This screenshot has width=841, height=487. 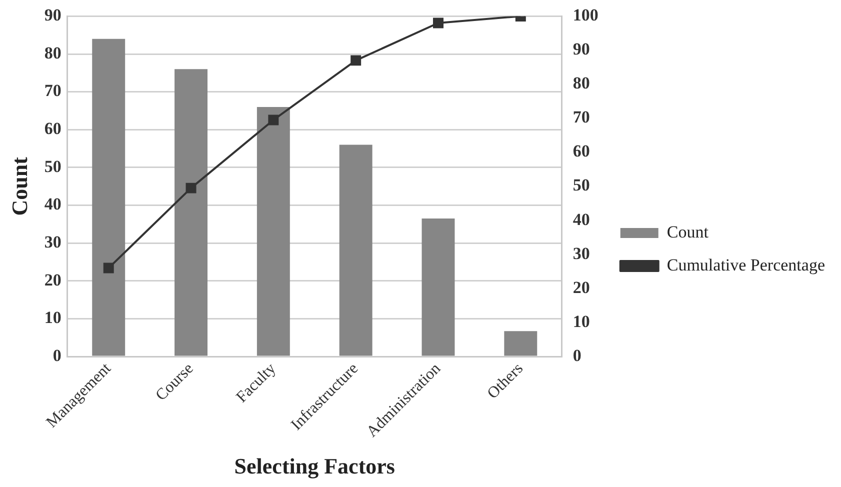 I want to click on y2-tick-label: 70, so click(x=581, y=117).